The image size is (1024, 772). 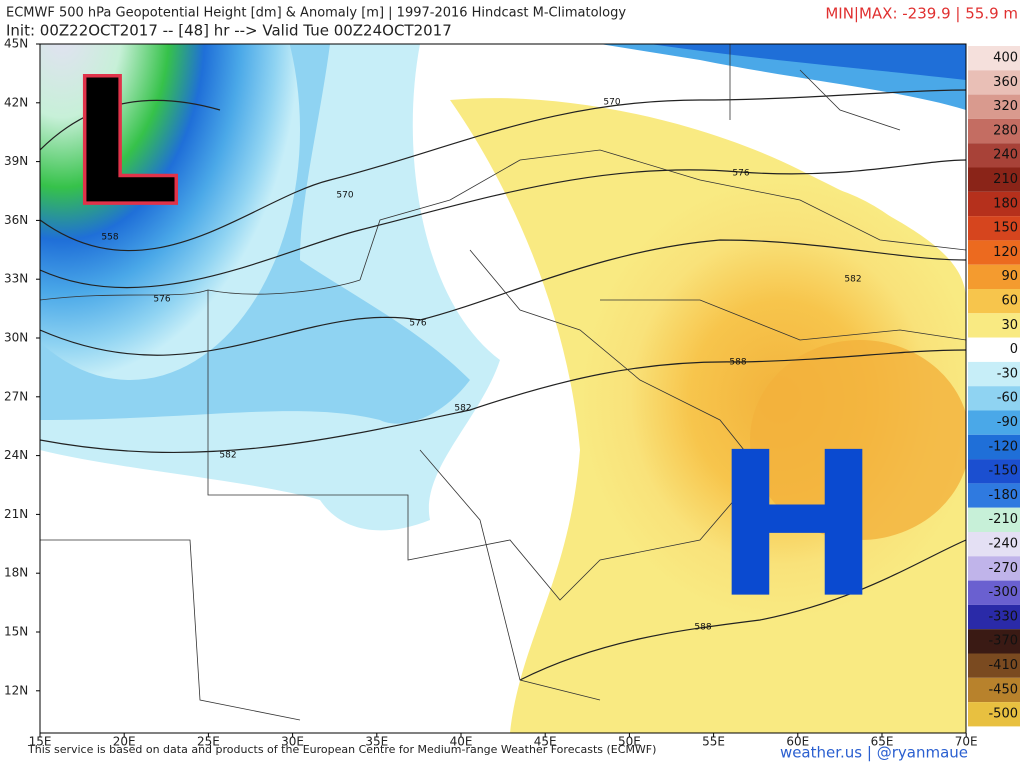 What do you see at coordinates (461, 742) in the screenshot?
I see `lon-label: 40E` at bounding box center [461, 742].